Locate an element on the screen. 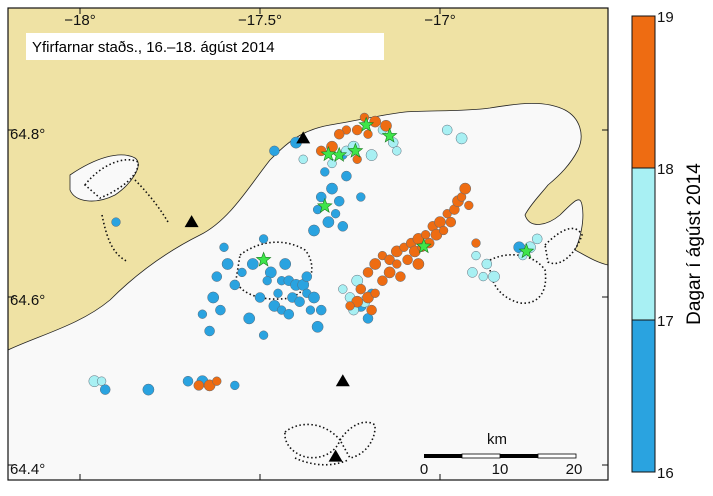 The height and width of the screenshot is (496, 713). map-title-background is located at coordinates (205, 46).